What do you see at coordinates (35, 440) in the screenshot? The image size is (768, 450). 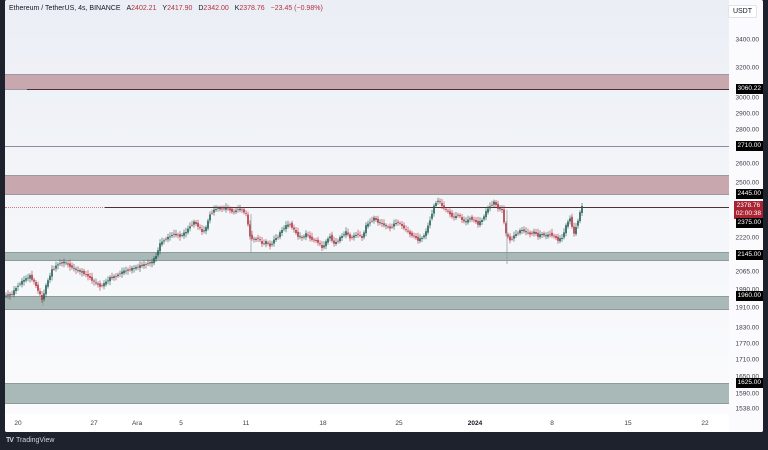 I see `brand-name: TradingView` at bounding box center [35, 440].